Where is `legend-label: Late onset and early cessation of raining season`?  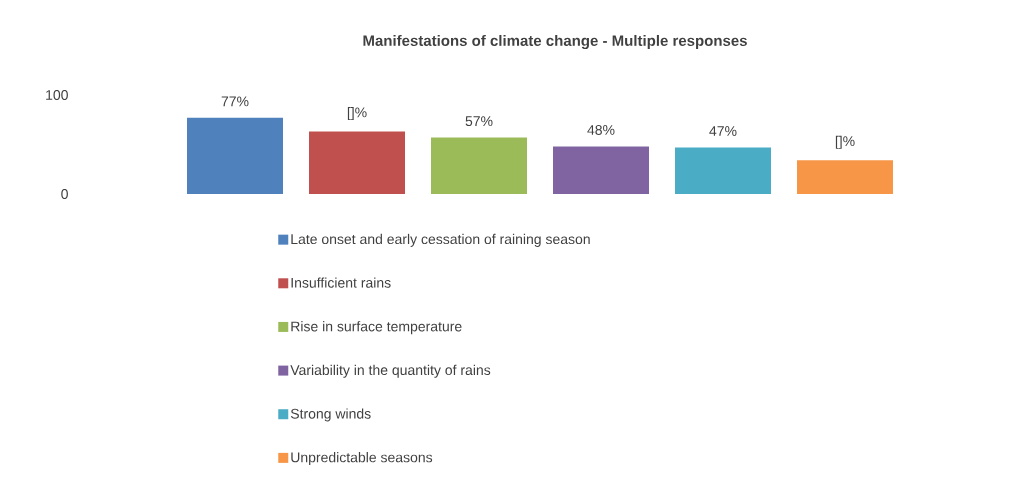 legend-label: Late onset and early cessation of raining season is located at coordinates (440, 240).